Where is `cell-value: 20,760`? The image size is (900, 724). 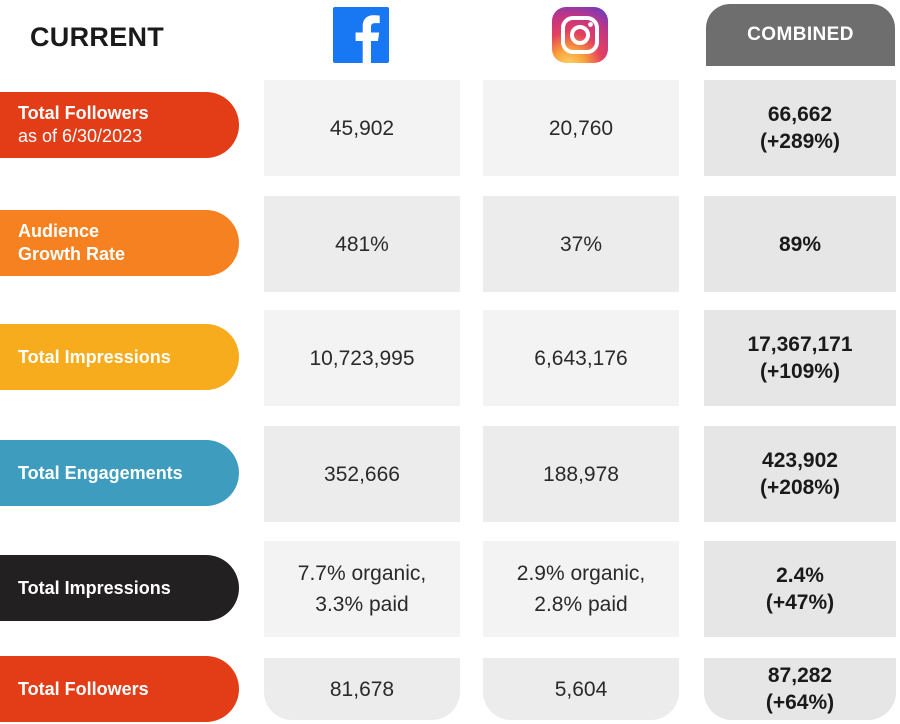
cell-value: 20,760 is located at coordinates (581, 128).